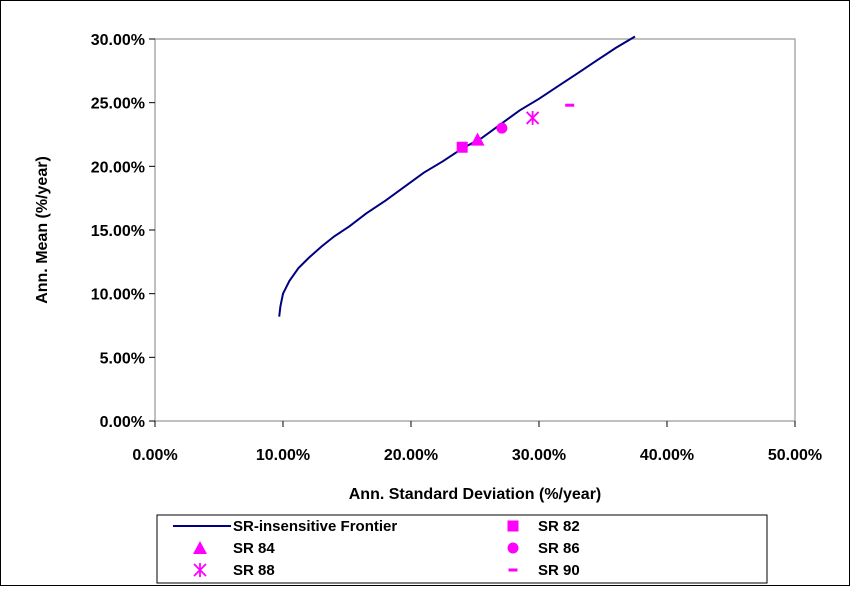  I want to click on marker-layer, so click(515, 128).